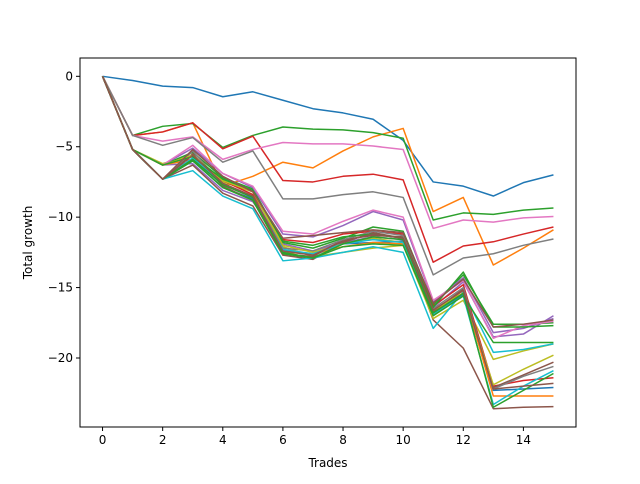 This screenshot has height=484, width=640. What do you see at coordinates (223, 440) in the screenshot?
I see `x-tick-label: 4` at bounding box center [223, 440].